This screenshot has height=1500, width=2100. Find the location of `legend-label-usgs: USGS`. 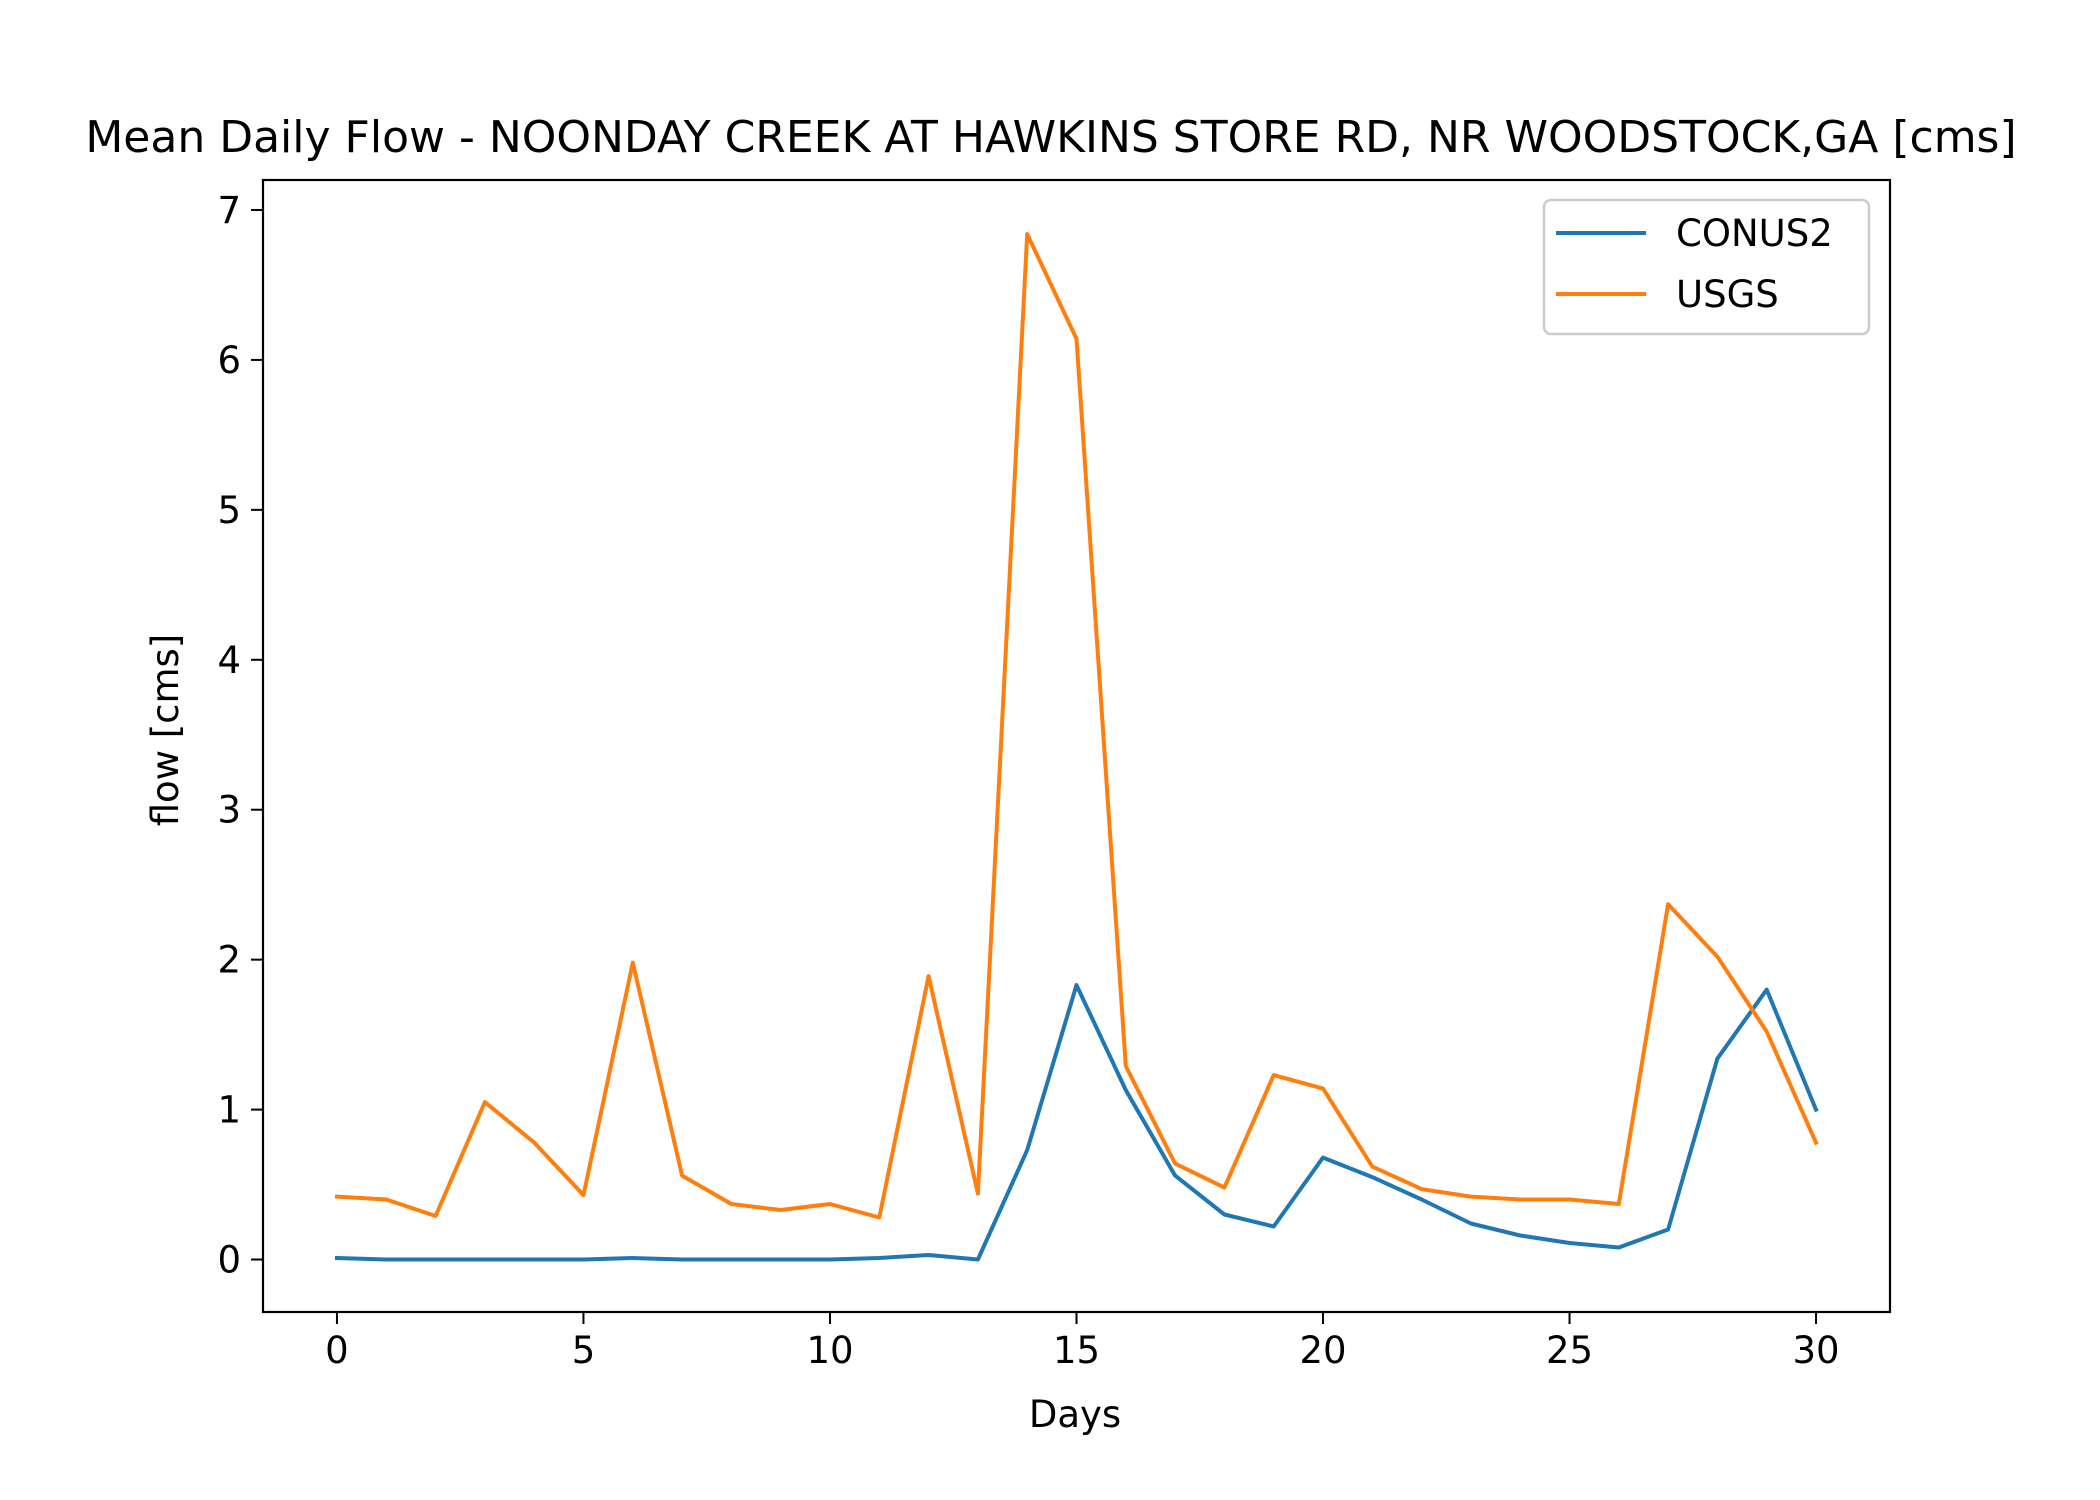

legend-label-usgs: USGS is located at coordinates (1727, 294).